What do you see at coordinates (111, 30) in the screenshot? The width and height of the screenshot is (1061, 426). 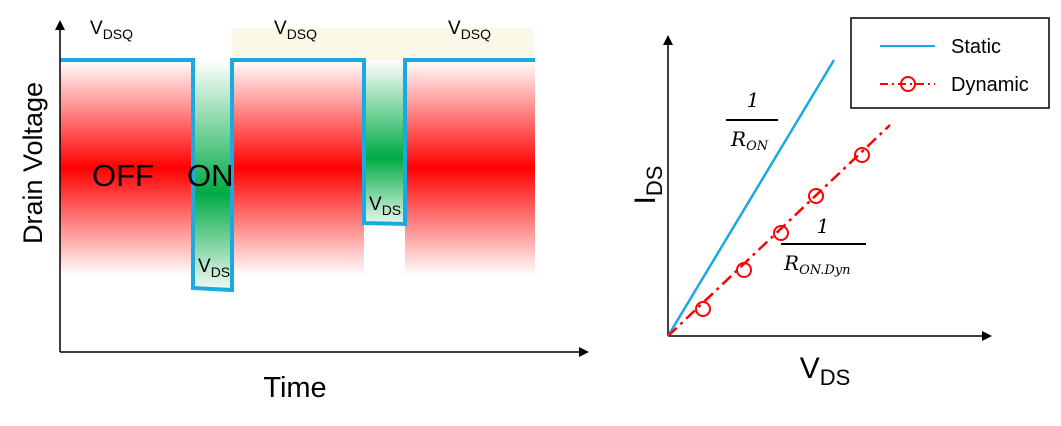 I see `vdsq-label-1: VDSQ` at bounding box center [111, 30].